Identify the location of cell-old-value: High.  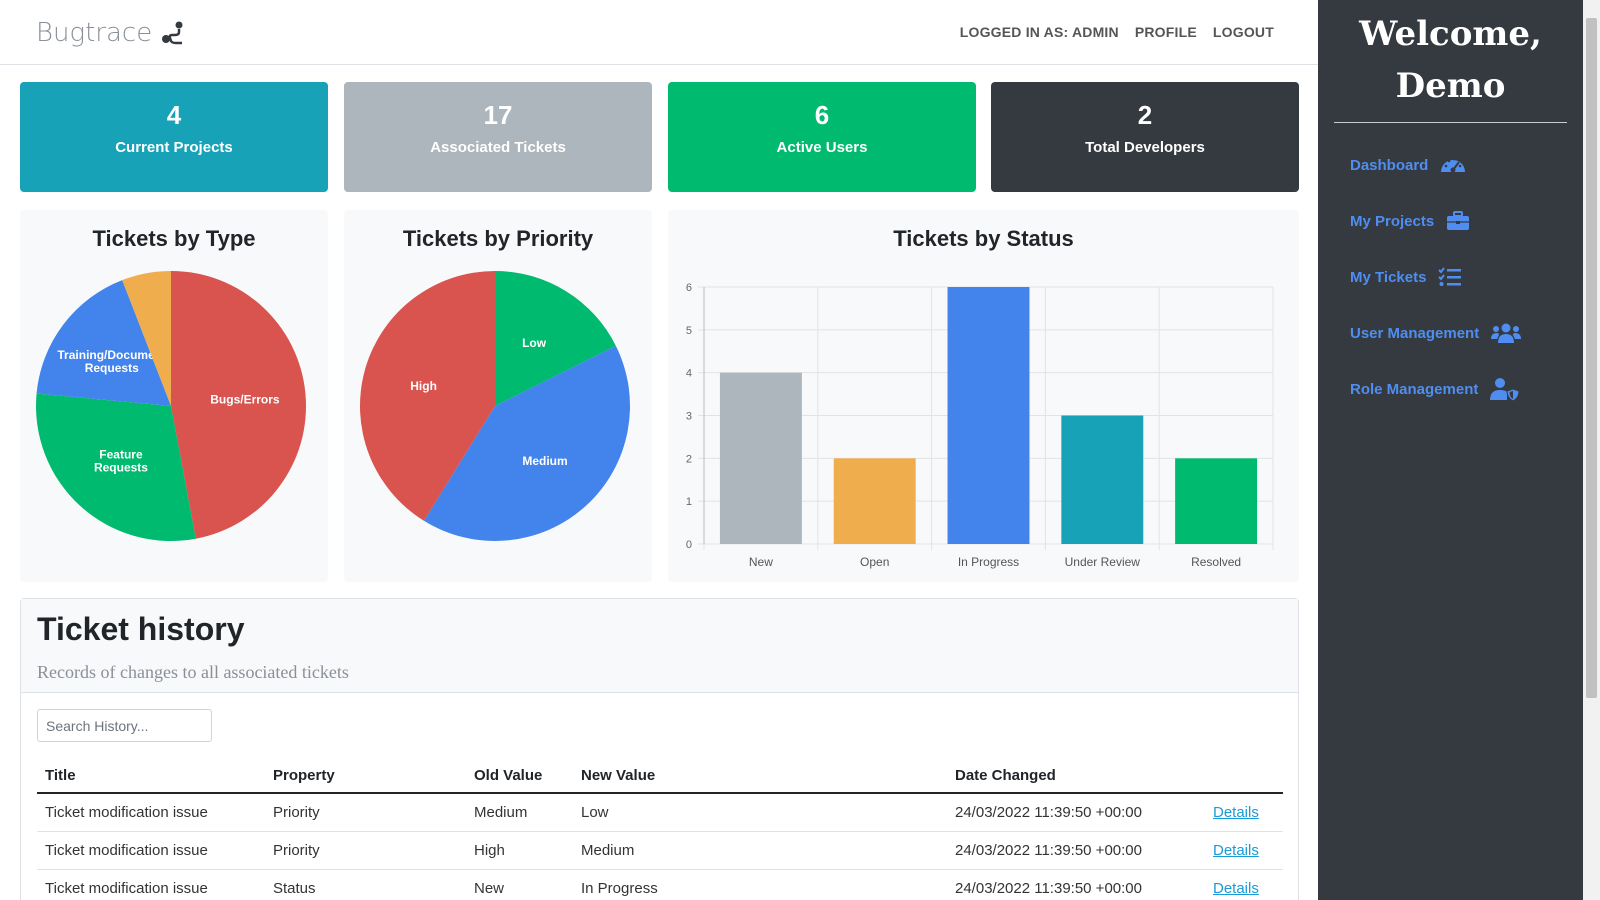
(519, 850).